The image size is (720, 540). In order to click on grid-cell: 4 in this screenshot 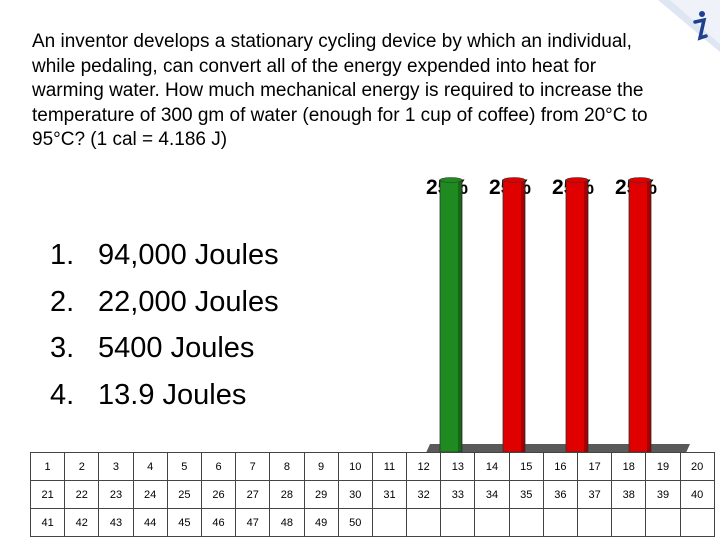, I will do `click(150, 466)`.